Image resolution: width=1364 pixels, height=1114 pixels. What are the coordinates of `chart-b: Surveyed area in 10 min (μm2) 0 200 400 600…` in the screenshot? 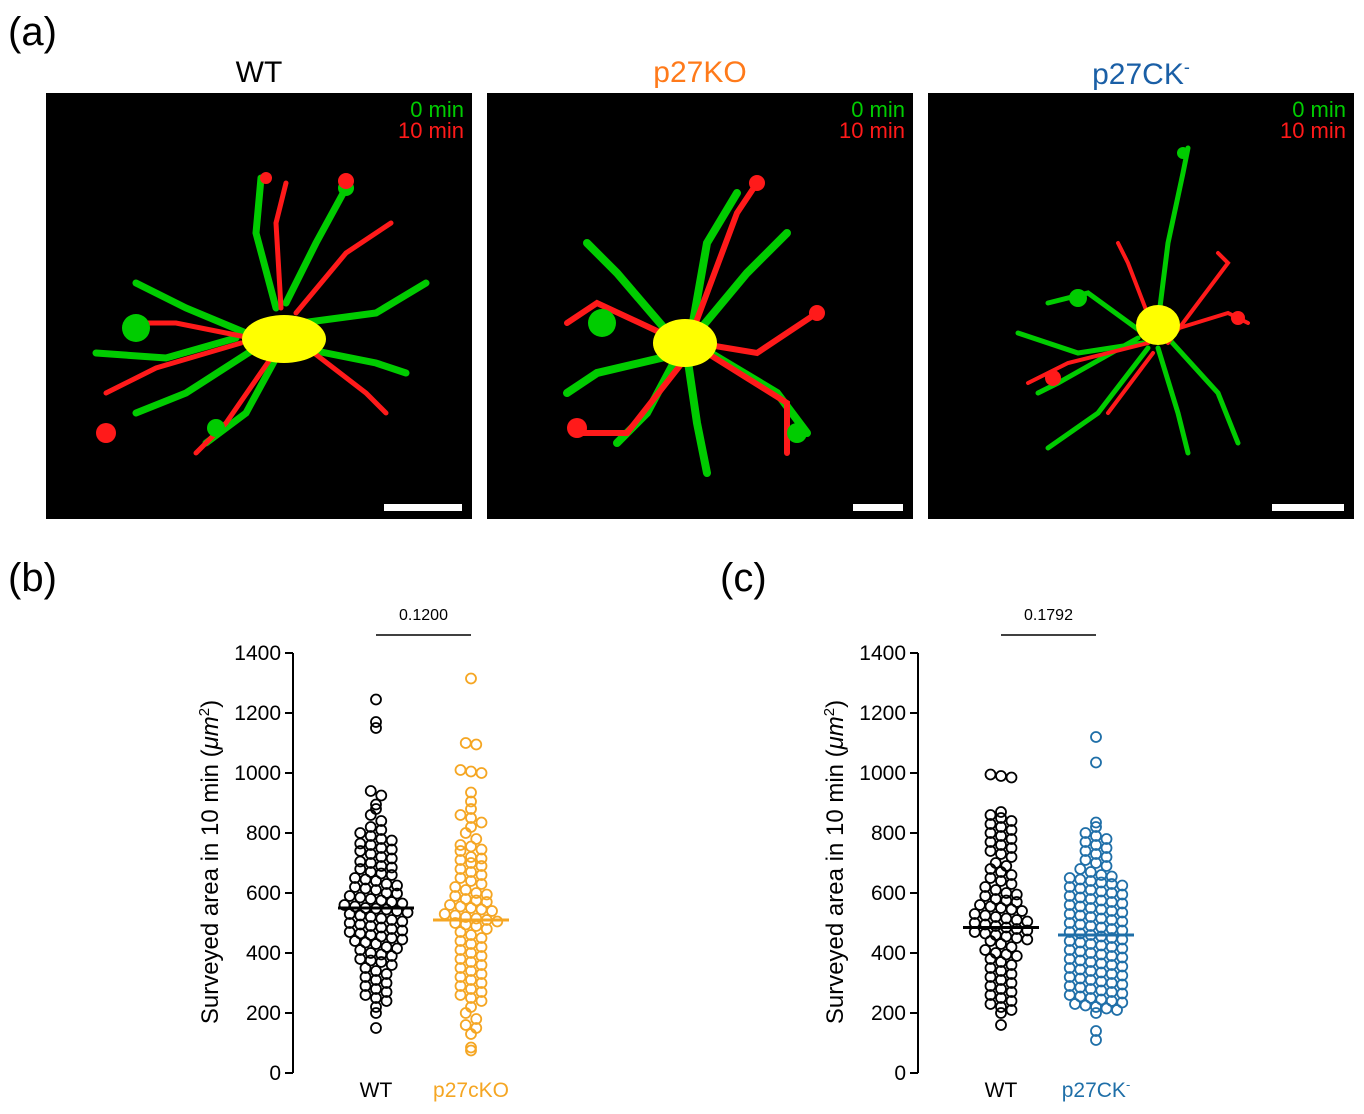 It's located at (352, 854).